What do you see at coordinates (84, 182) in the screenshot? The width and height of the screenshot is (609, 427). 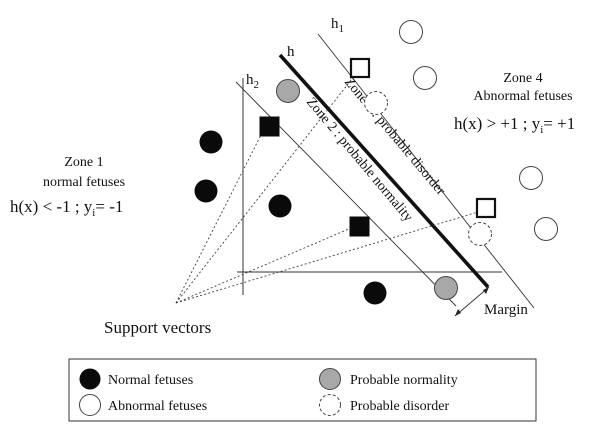 I see `zone1-subtitle: normal fetuses` at bounding box center [84, 182].